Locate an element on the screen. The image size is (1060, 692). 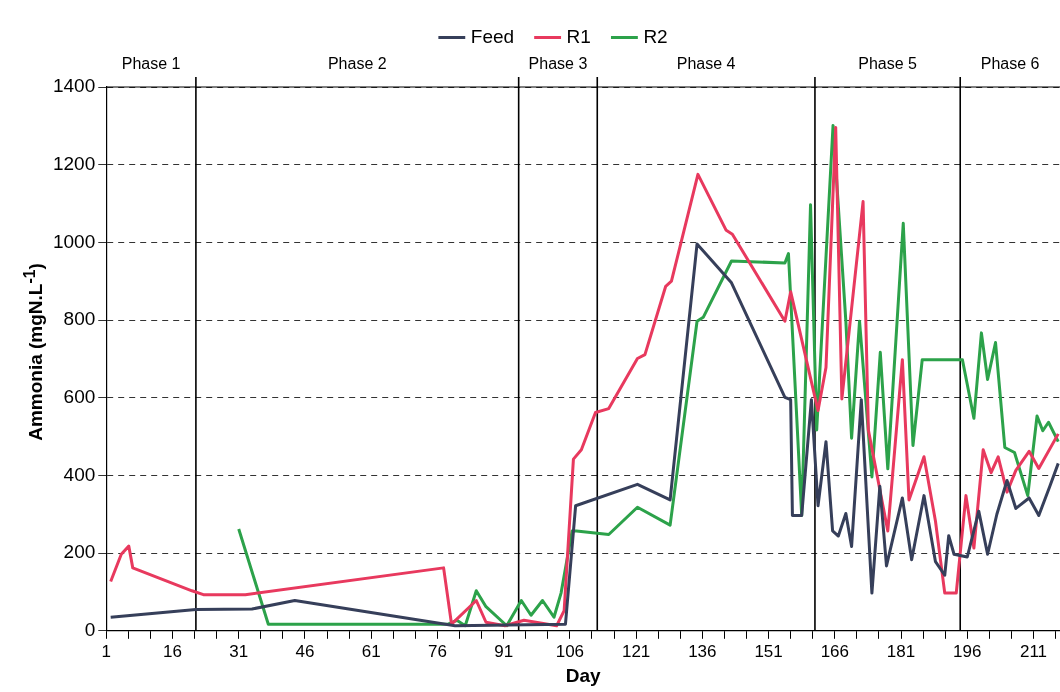
x-tick-label: 166 is located at coordinates (834, 651).